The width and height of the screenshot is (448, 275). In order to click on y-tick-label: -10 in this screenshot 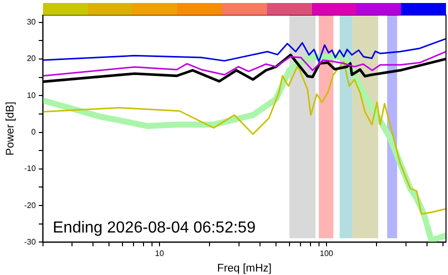, I will do `click(30, 169)`.